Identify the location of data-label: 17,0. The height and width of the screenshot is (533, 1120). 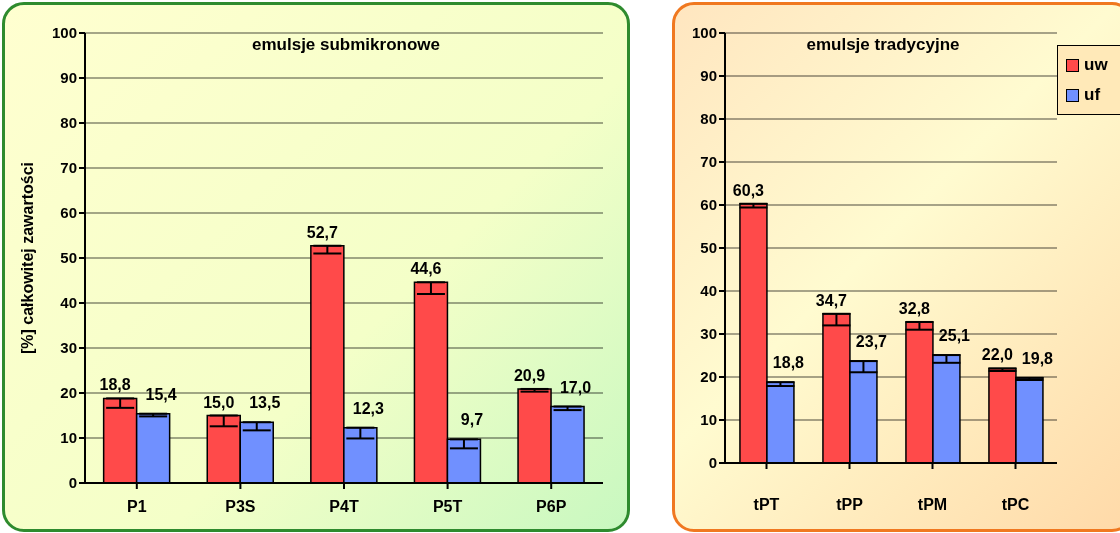
(575, 387).